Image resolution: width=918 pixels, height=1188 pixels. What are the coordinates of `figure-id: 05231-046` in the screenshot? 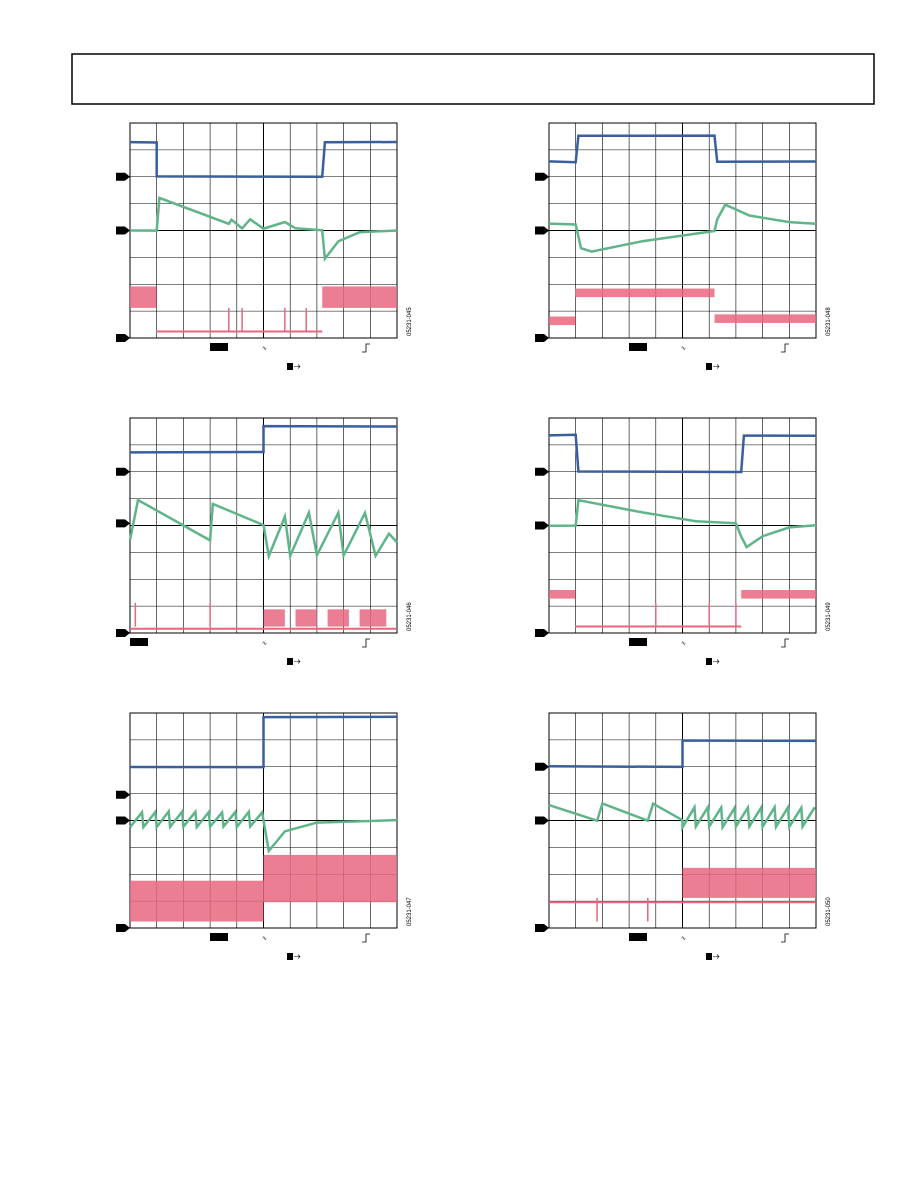 It's located at (410, 616).